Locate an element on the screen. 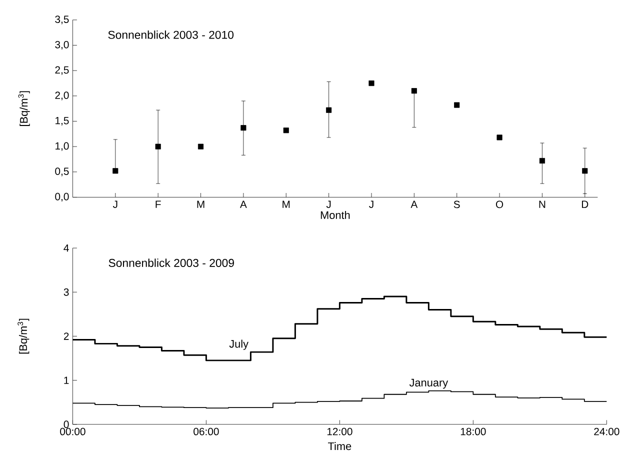  text: Sonnenblick 2003 - 2009 is located at coordinates (171, 262).